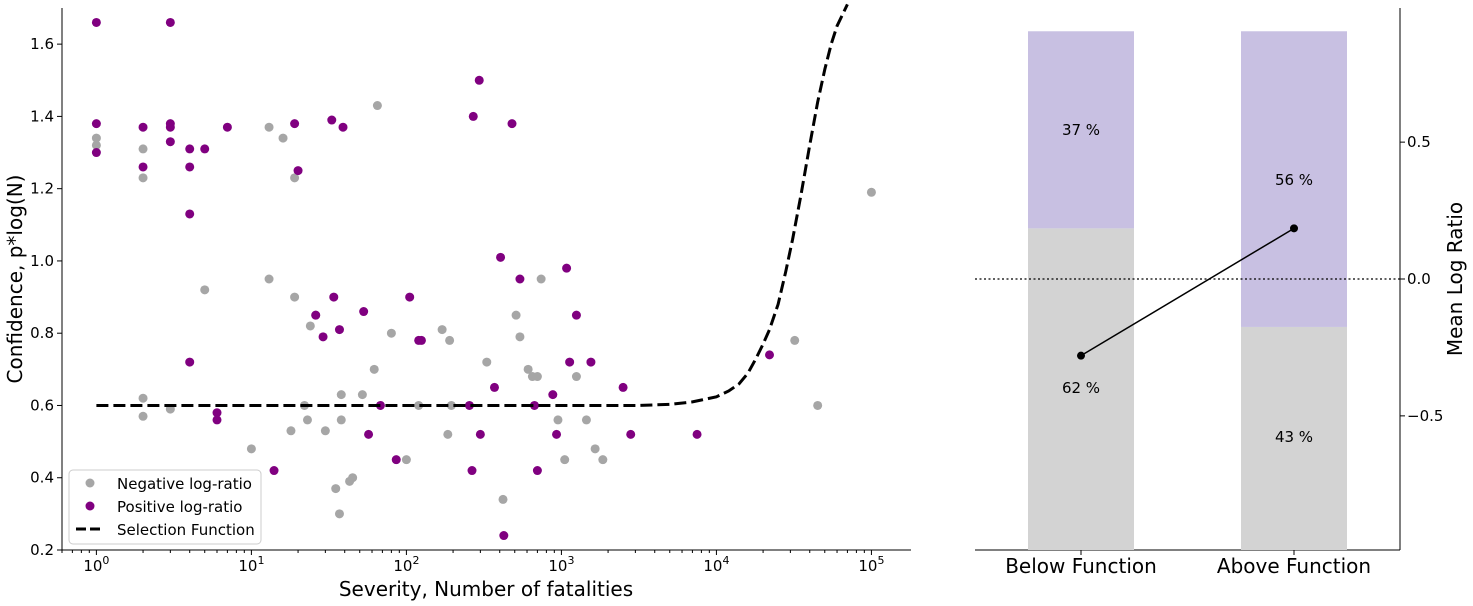  Describe the element at coordinates (1294, 228) in the screenshot. I see `mean-point-above-function` at that location.